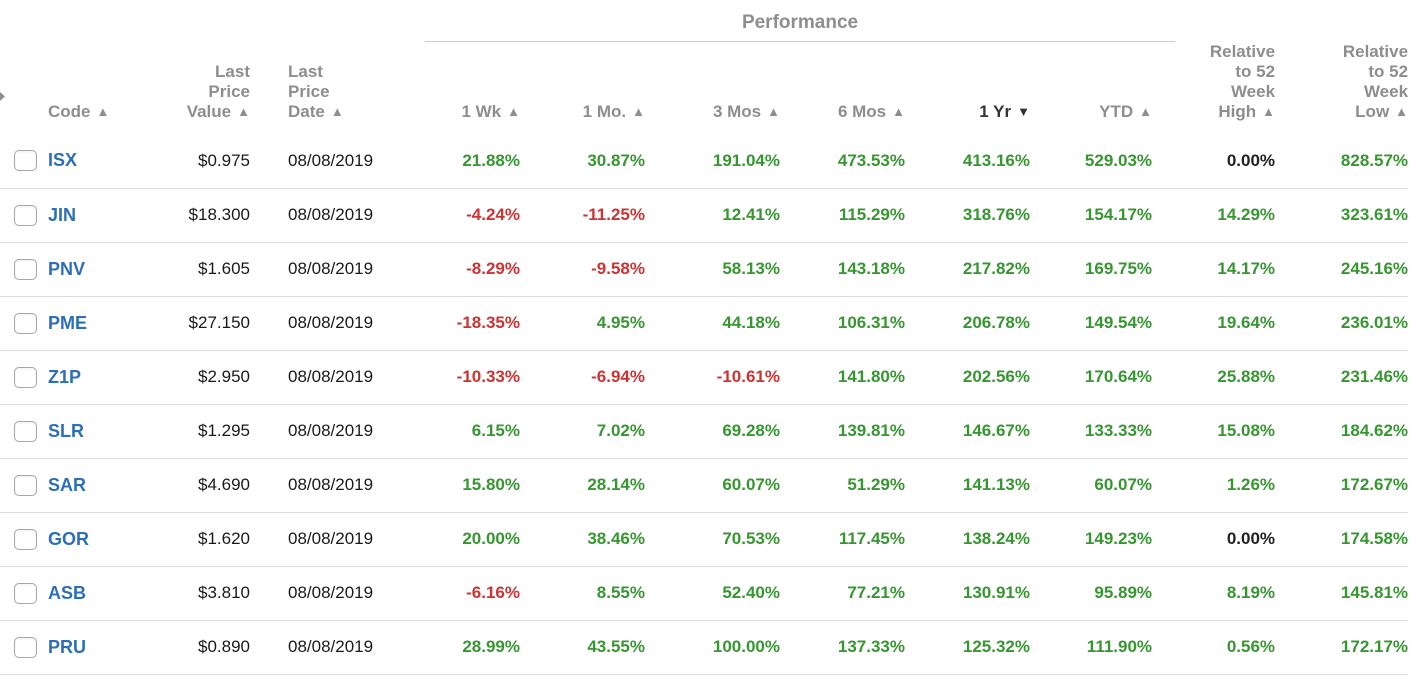 The width and height of the screenshot is (1428, 676). I want to click on perf-1mo: 28.14%, so click(616, 484).